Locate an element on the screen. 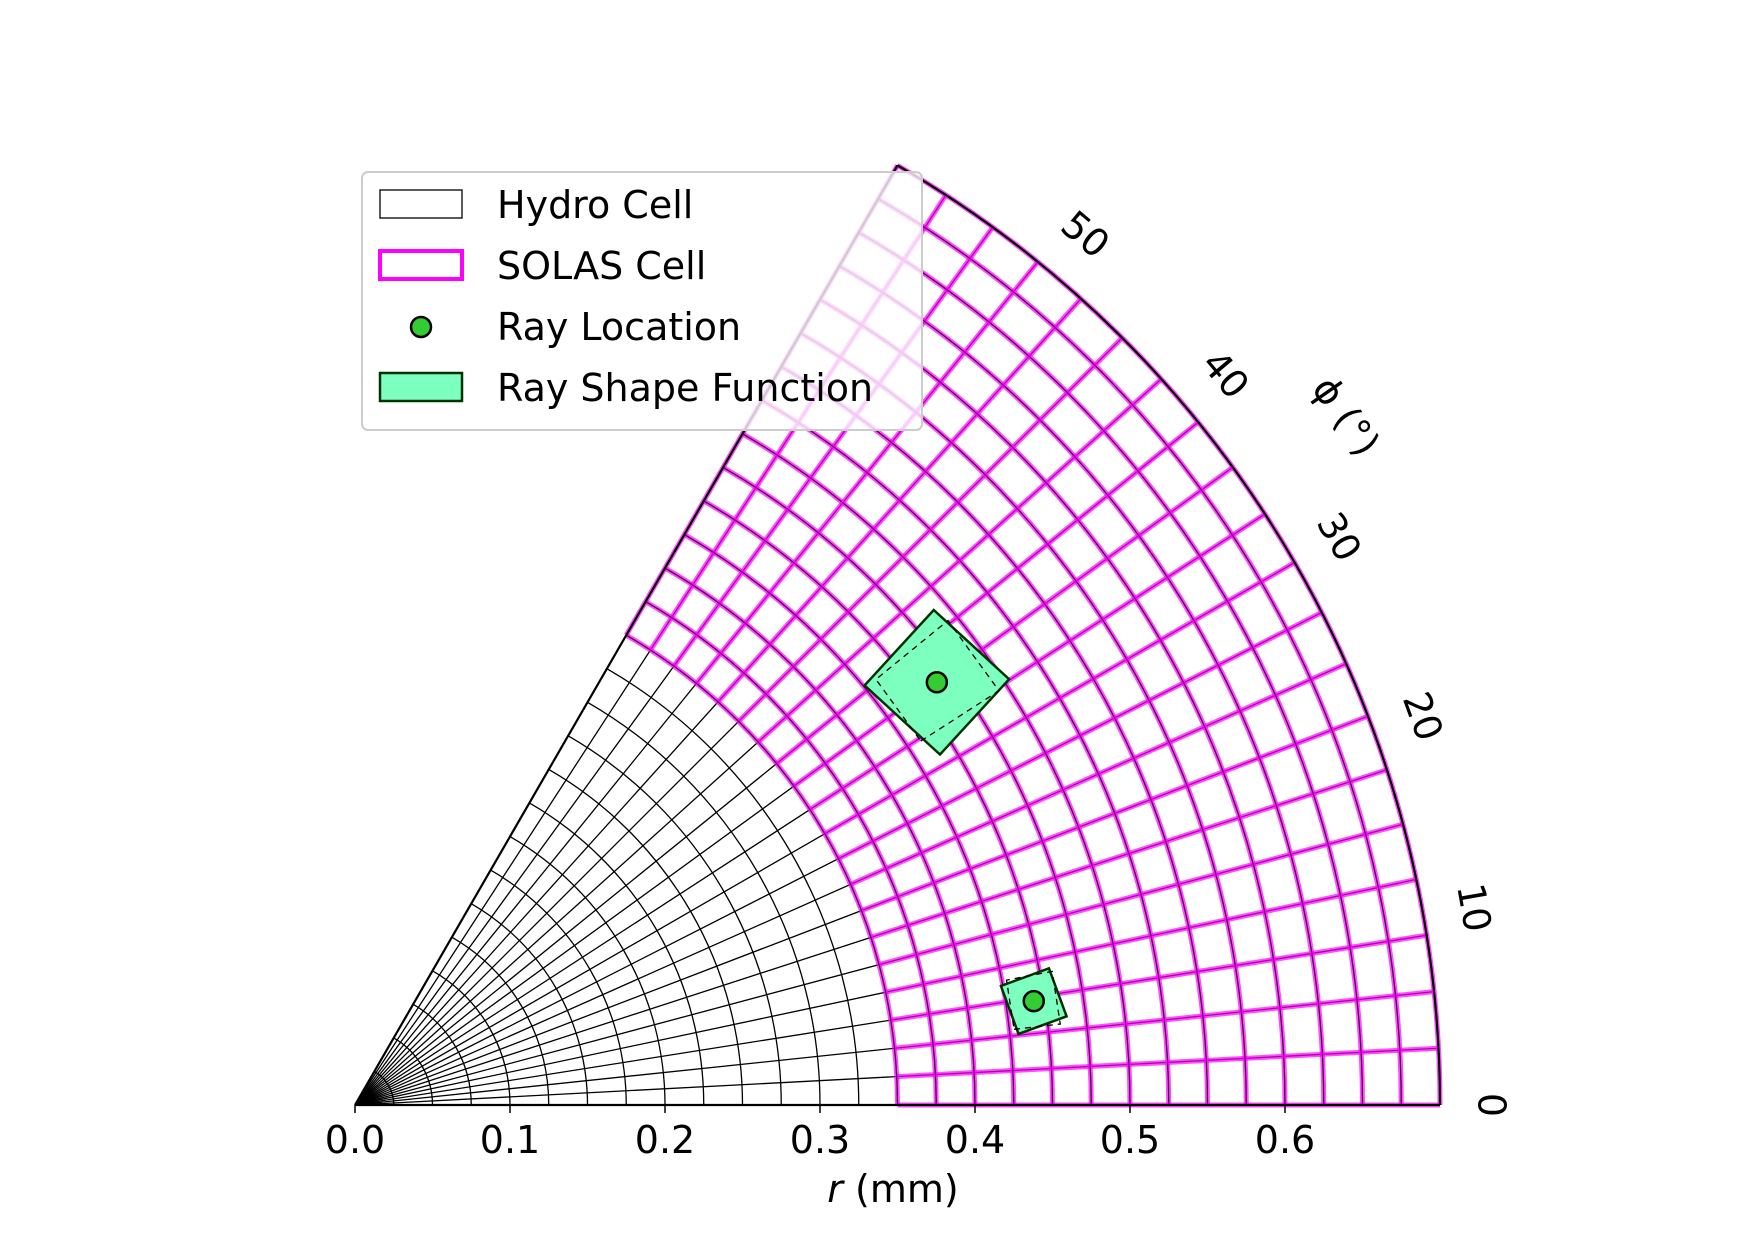 The width and height of the screenshot is (1750, 1250). phi-tick-label: 0 is located at coordinates (1491, 1105).